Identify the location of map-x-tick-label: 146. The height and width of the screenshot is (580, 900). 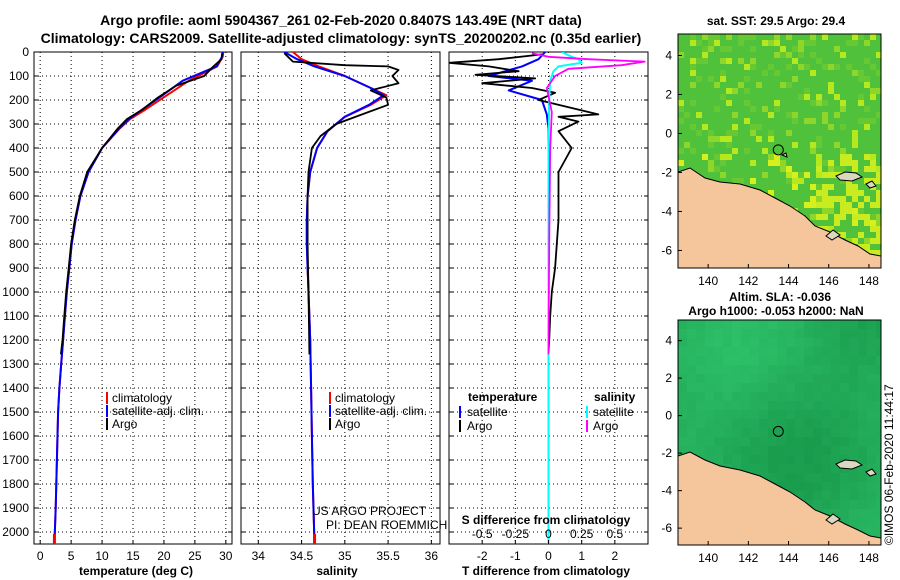
(829, 281).